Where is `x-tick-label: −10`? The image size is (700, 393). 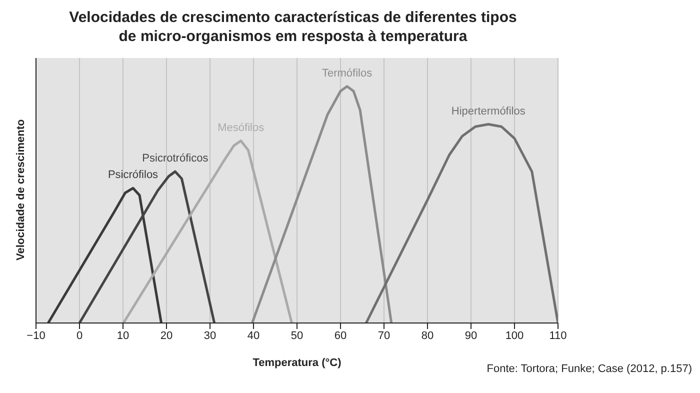 x-tick-label: −10 is located at coordinates (36, 336).